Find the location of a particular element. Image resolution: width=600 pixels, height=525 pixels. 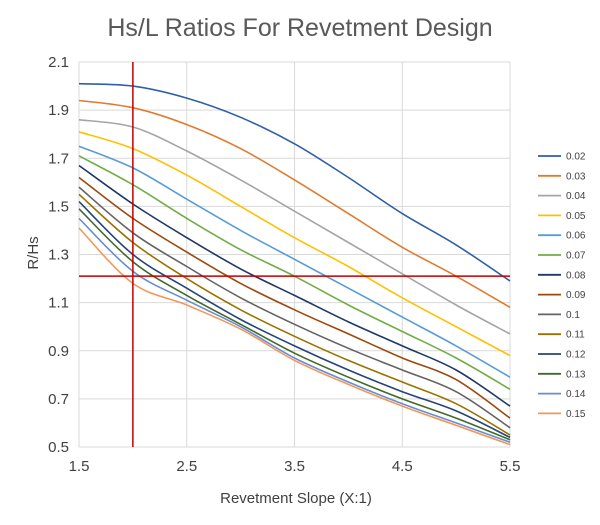

y-tick-label: 1.3 is located at coordinates (58, 255).